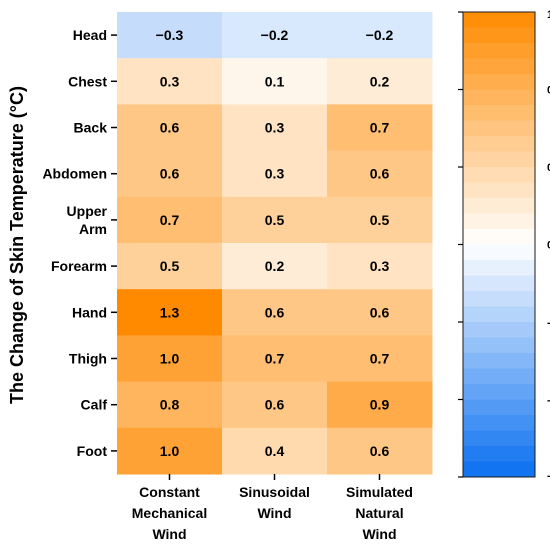  What do you see at coordinates (92, 451) in the screenshot?
I see `row-label: Foot` at bounding box center [92, 451].